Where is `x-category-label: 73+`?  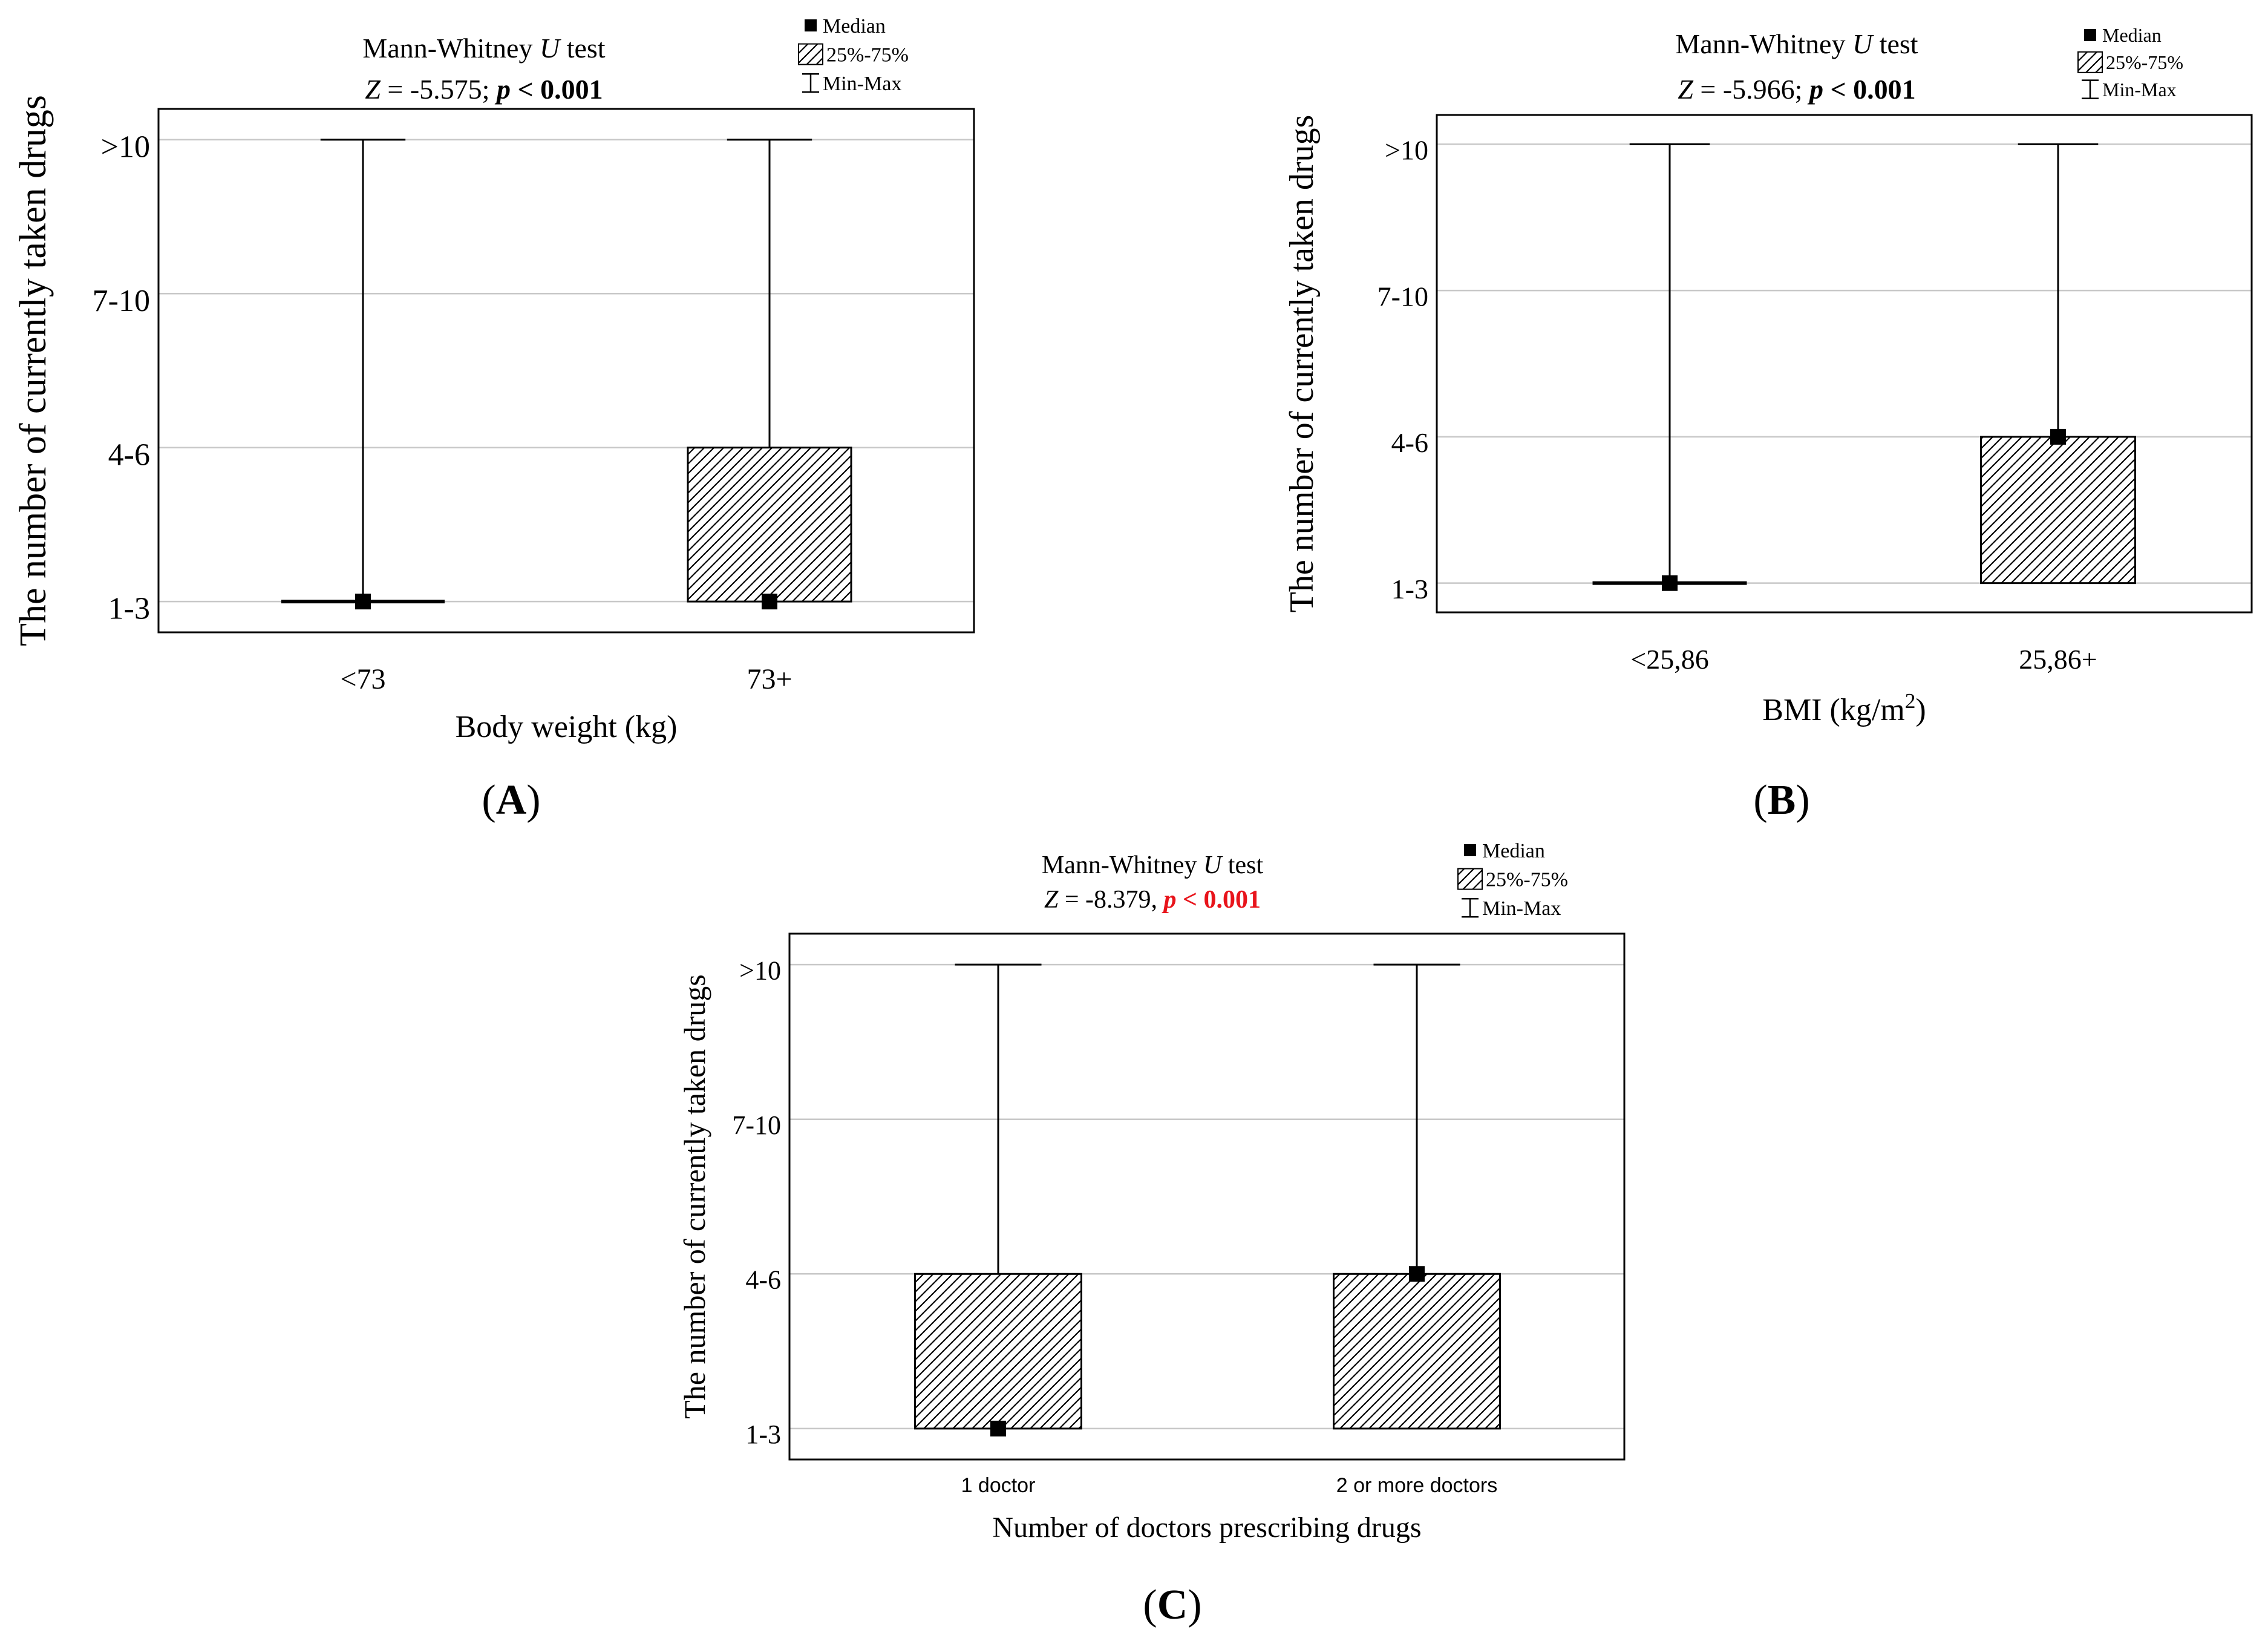 x-category-label: 73+ is located at coordinates (769, 679).